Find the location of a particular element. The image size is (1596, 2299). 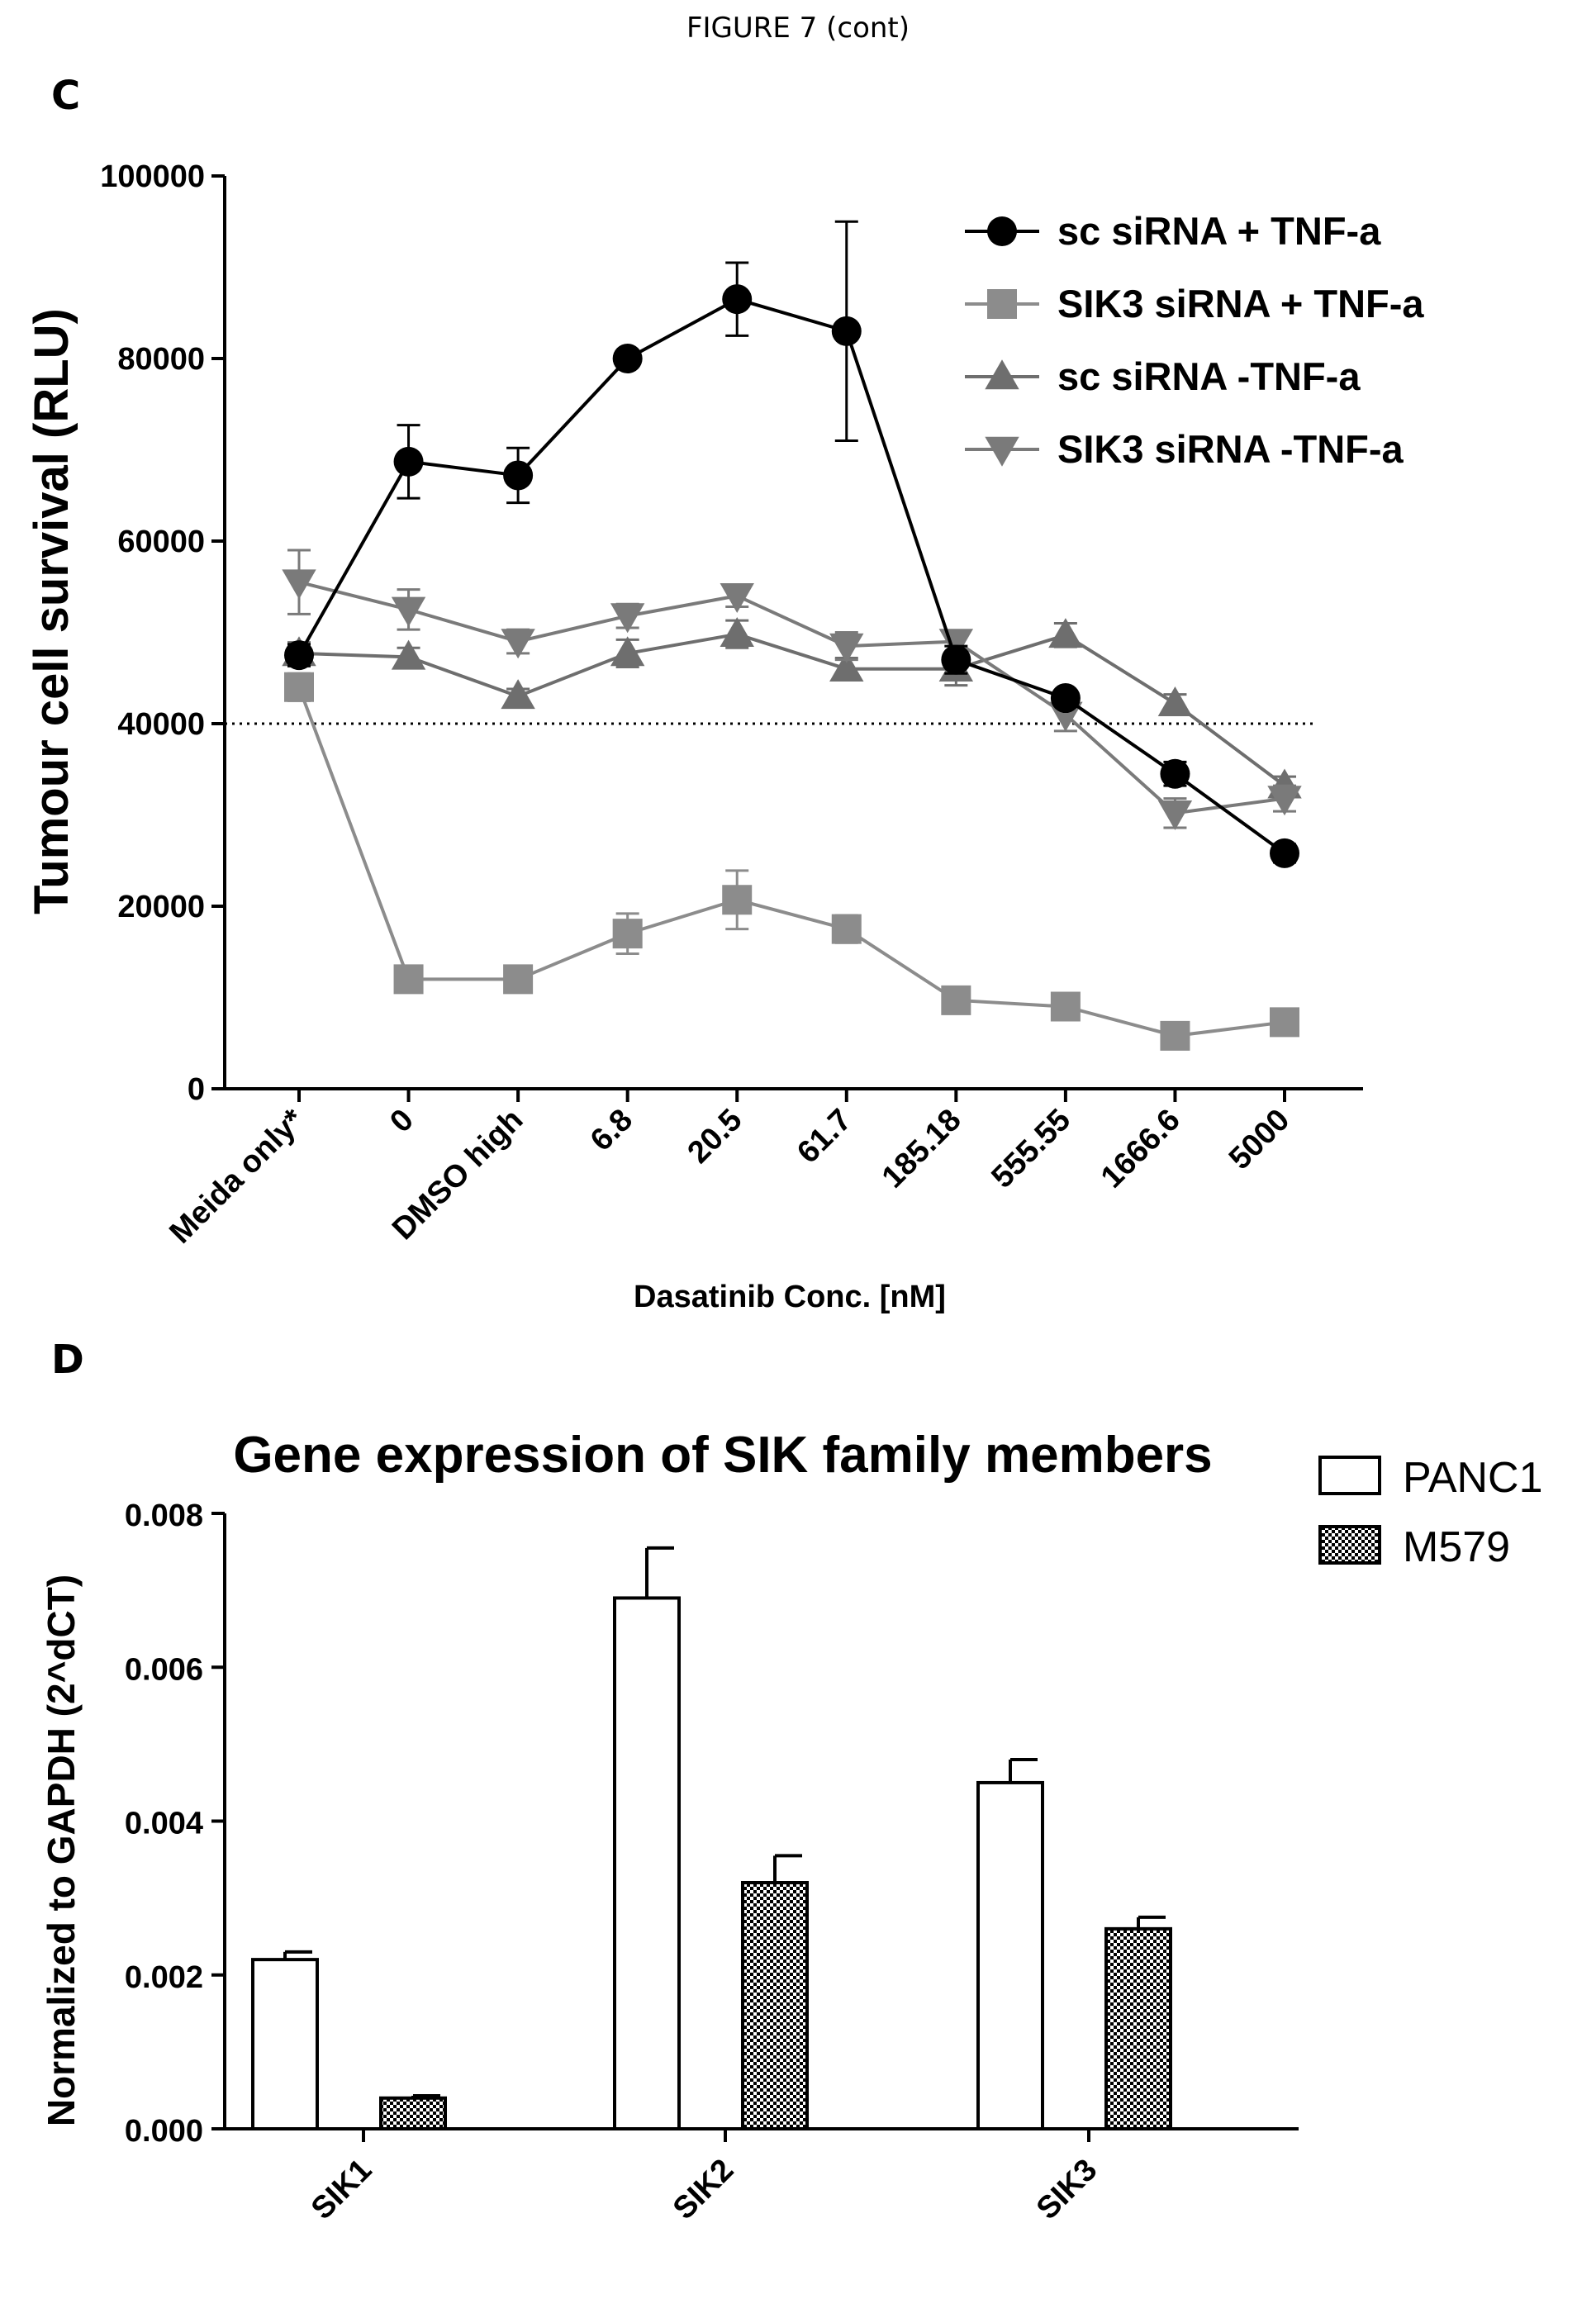

legend-label: sc siRNA -TNF-a is located at coordinates (1209, 376).